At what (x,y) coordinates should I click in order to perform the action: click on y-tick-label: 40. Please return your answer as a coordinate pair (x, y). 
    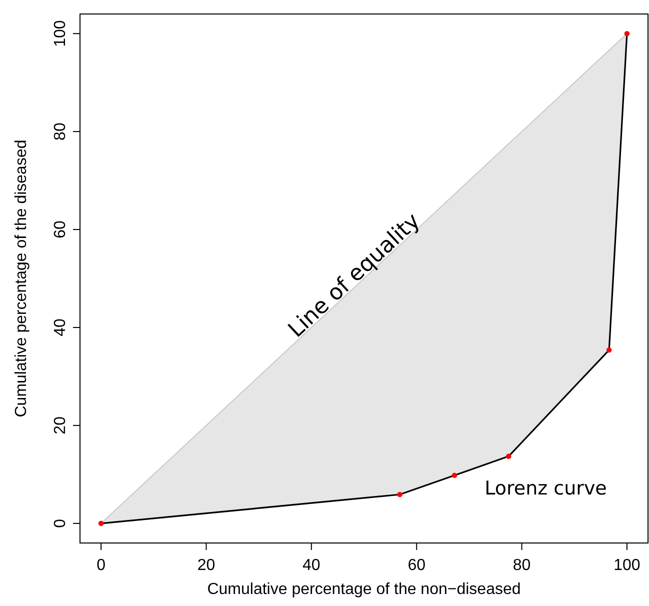
    Looking at the image, I should click on (60, 327).